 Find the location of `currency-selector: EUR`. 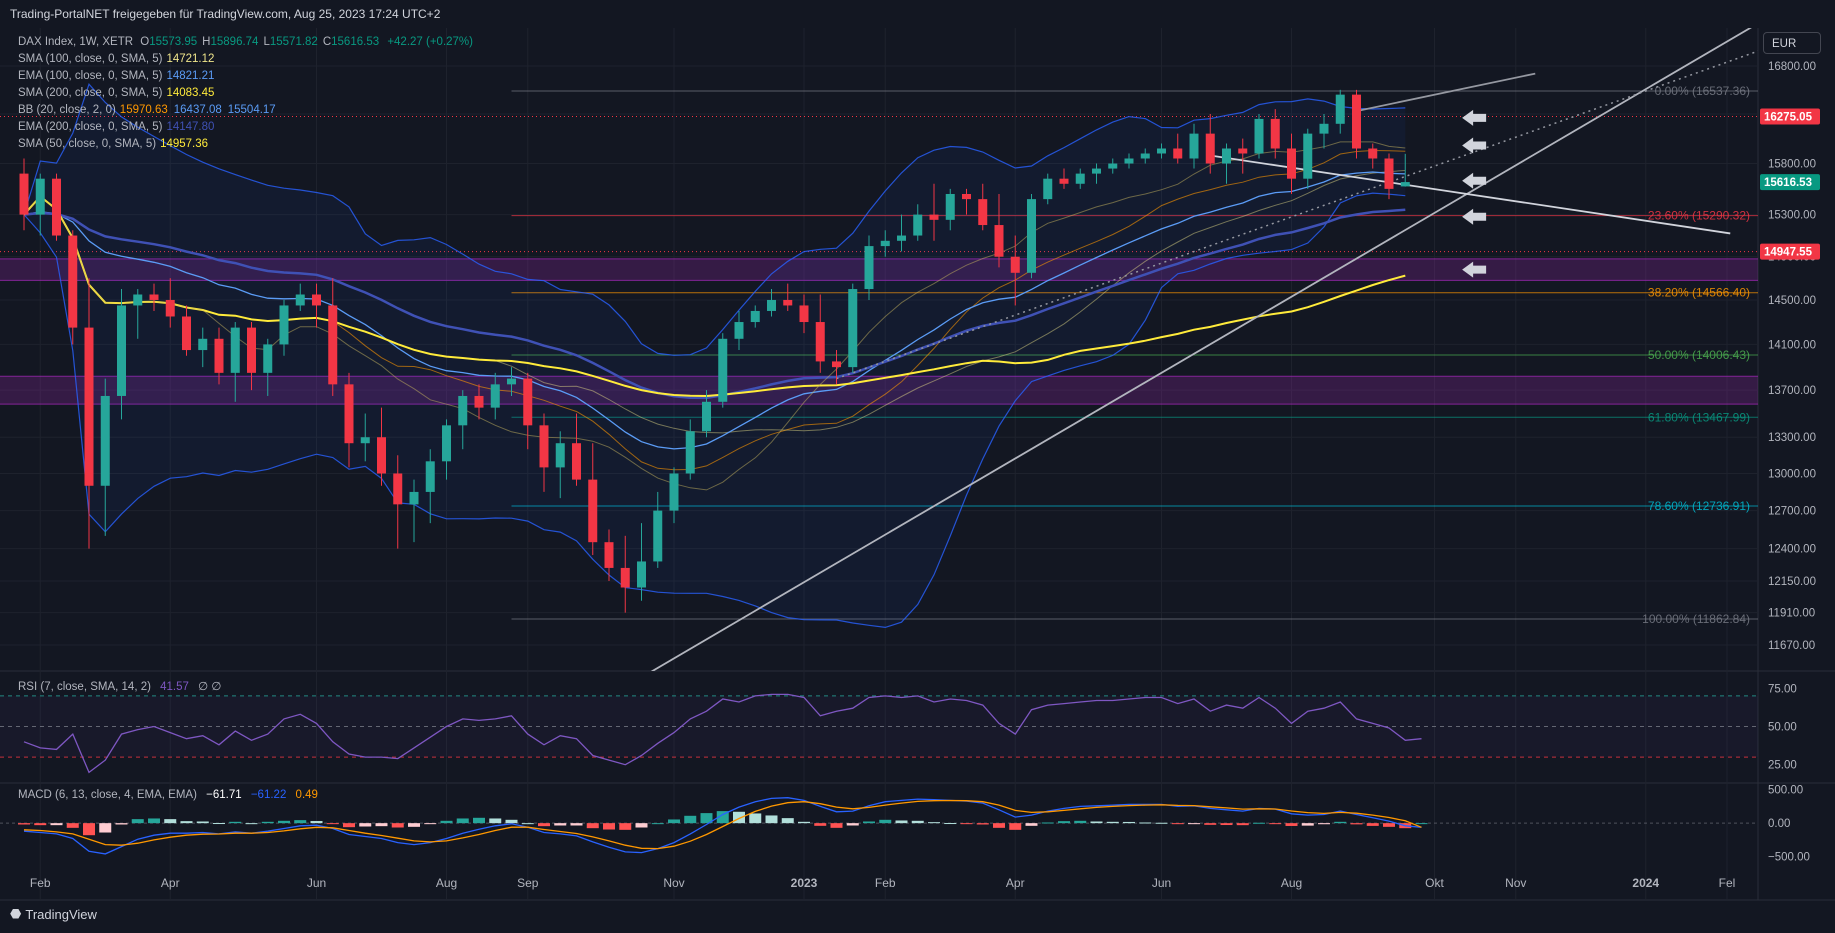

currency-selector: EUR is located at coordinates (1792, 43).